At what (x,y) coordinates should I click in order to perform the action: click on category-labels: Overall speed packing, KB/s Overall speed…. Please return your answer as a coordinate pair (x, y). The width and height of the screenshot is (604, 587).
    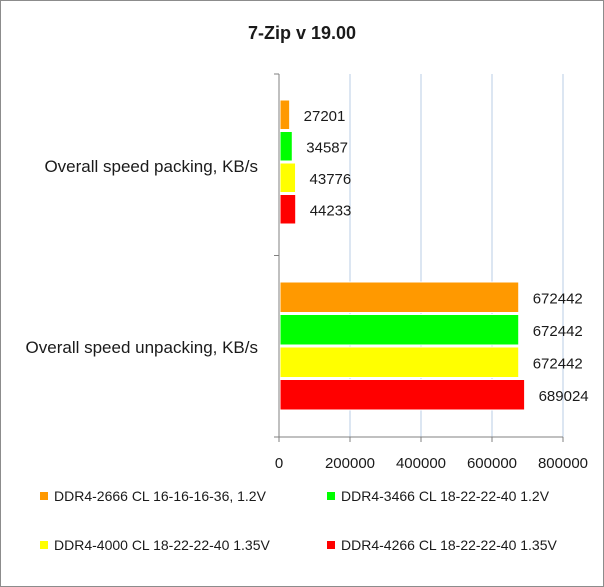
    Looking at the image, I should click on (142, 257).